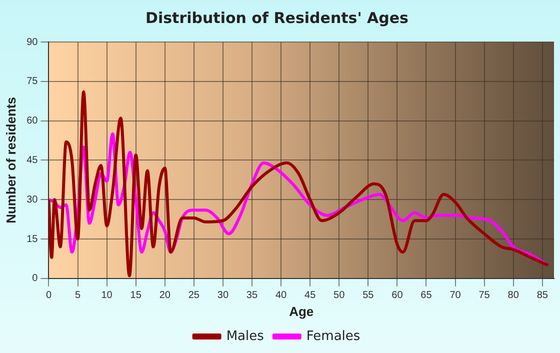 The height and width of the screenshot is (353, 560). I want to click on x-tick-label: 35, so click(252, 296).